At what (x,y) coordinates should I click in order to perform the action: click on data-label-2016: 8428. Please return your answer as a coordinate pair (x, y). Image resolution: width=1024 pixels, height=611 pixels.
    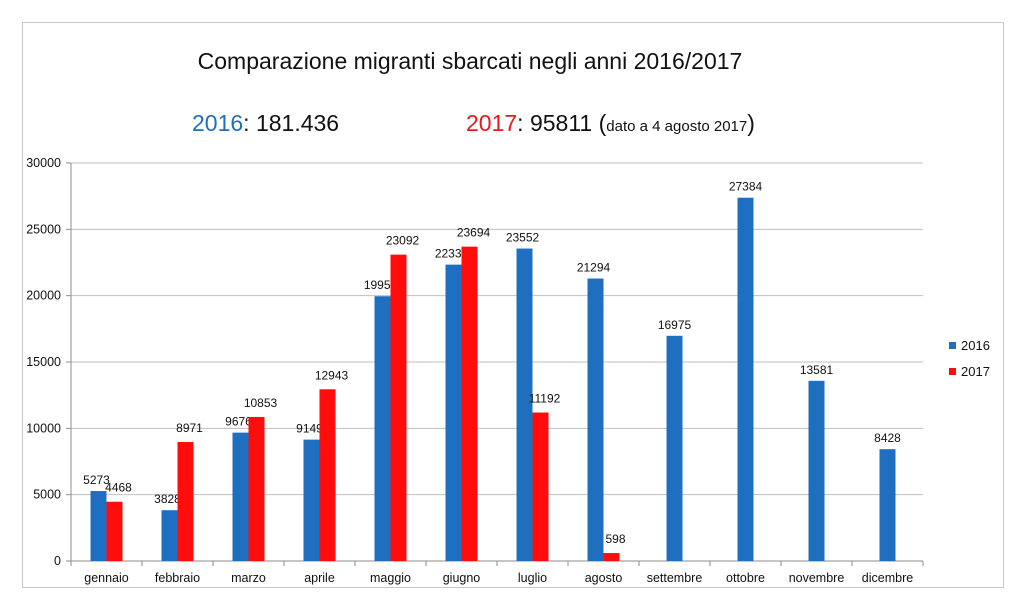
    Looking at the image, I should click on (887, 438).